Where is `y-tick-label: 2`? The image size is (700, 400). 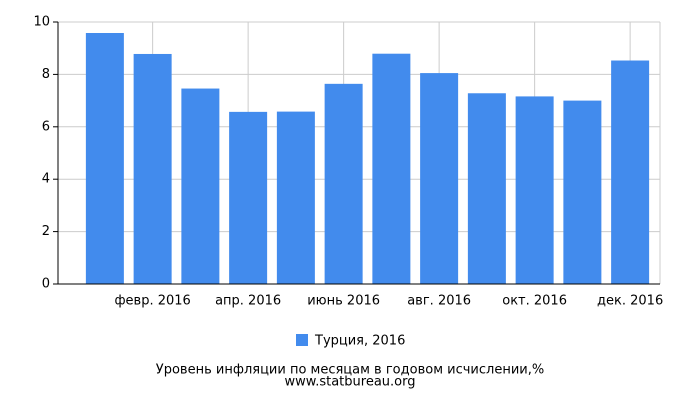 y-tick-label: 2 is located at coordinates (46, 231).